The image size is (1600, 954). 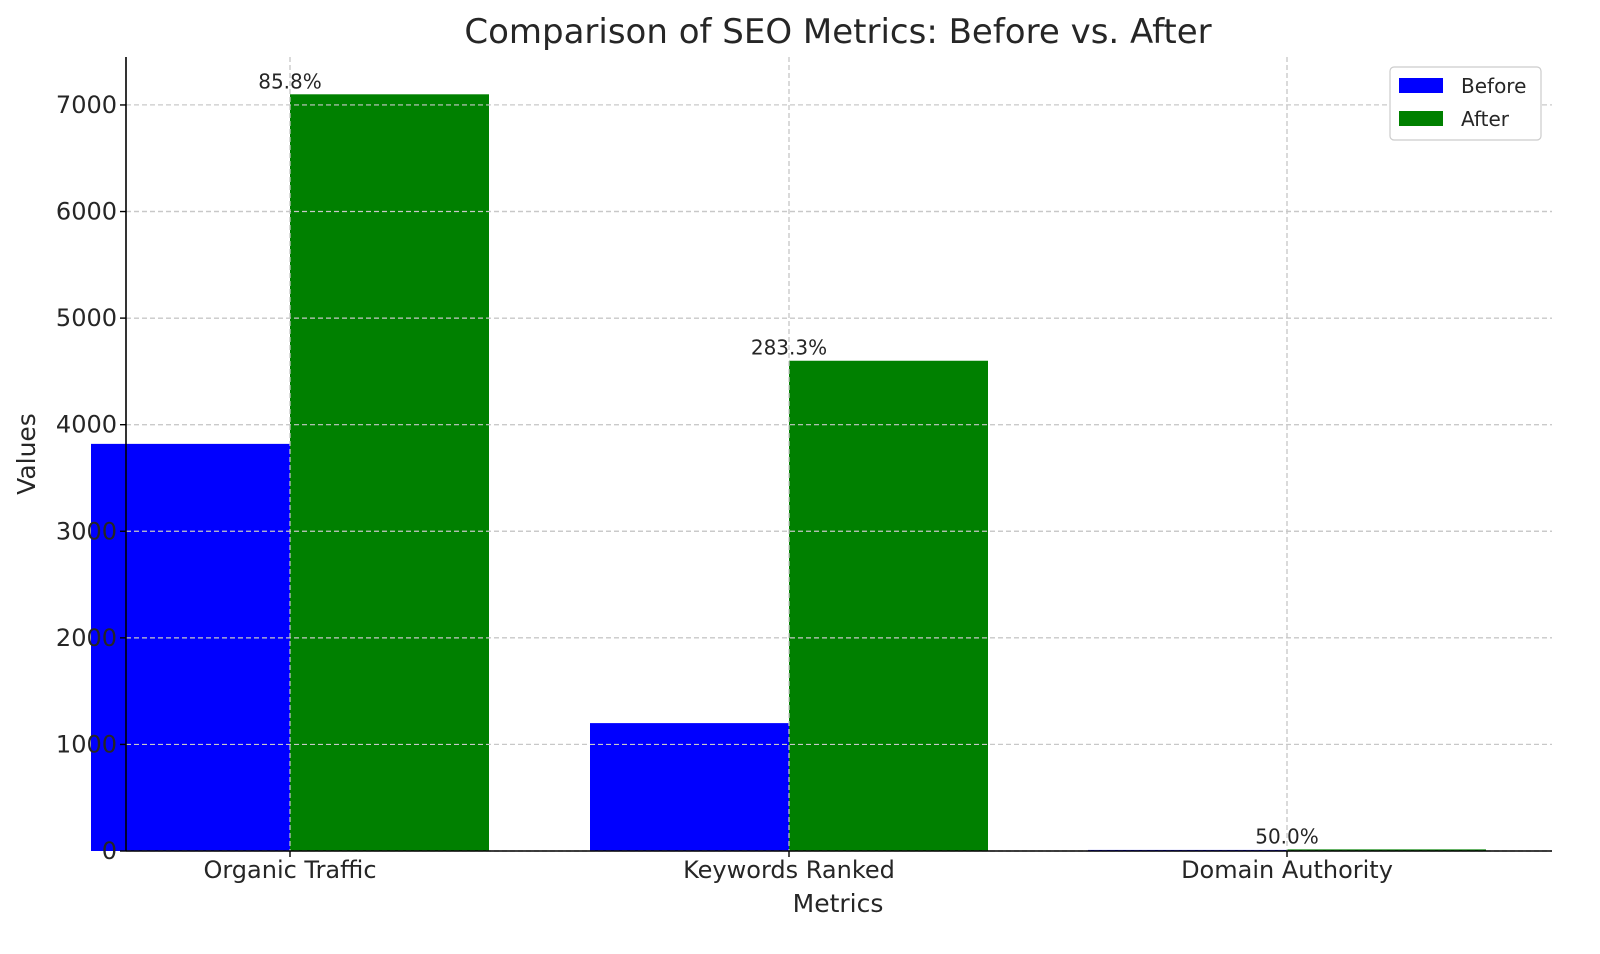 What do you see at coordinates (1287, 836) in the screenshot?
I see `data-label-3: 50.0%` at bounding box center [1287, 836].